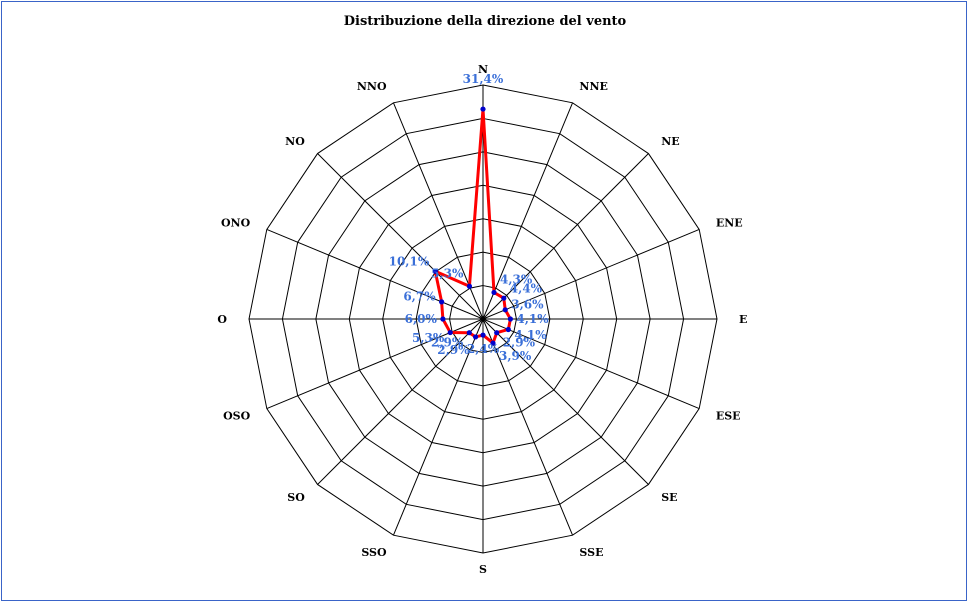 The image size is (970, 604). Describe the element at coordinates (591, 364) in the screenshot. I see `spoke-ese` at that location.